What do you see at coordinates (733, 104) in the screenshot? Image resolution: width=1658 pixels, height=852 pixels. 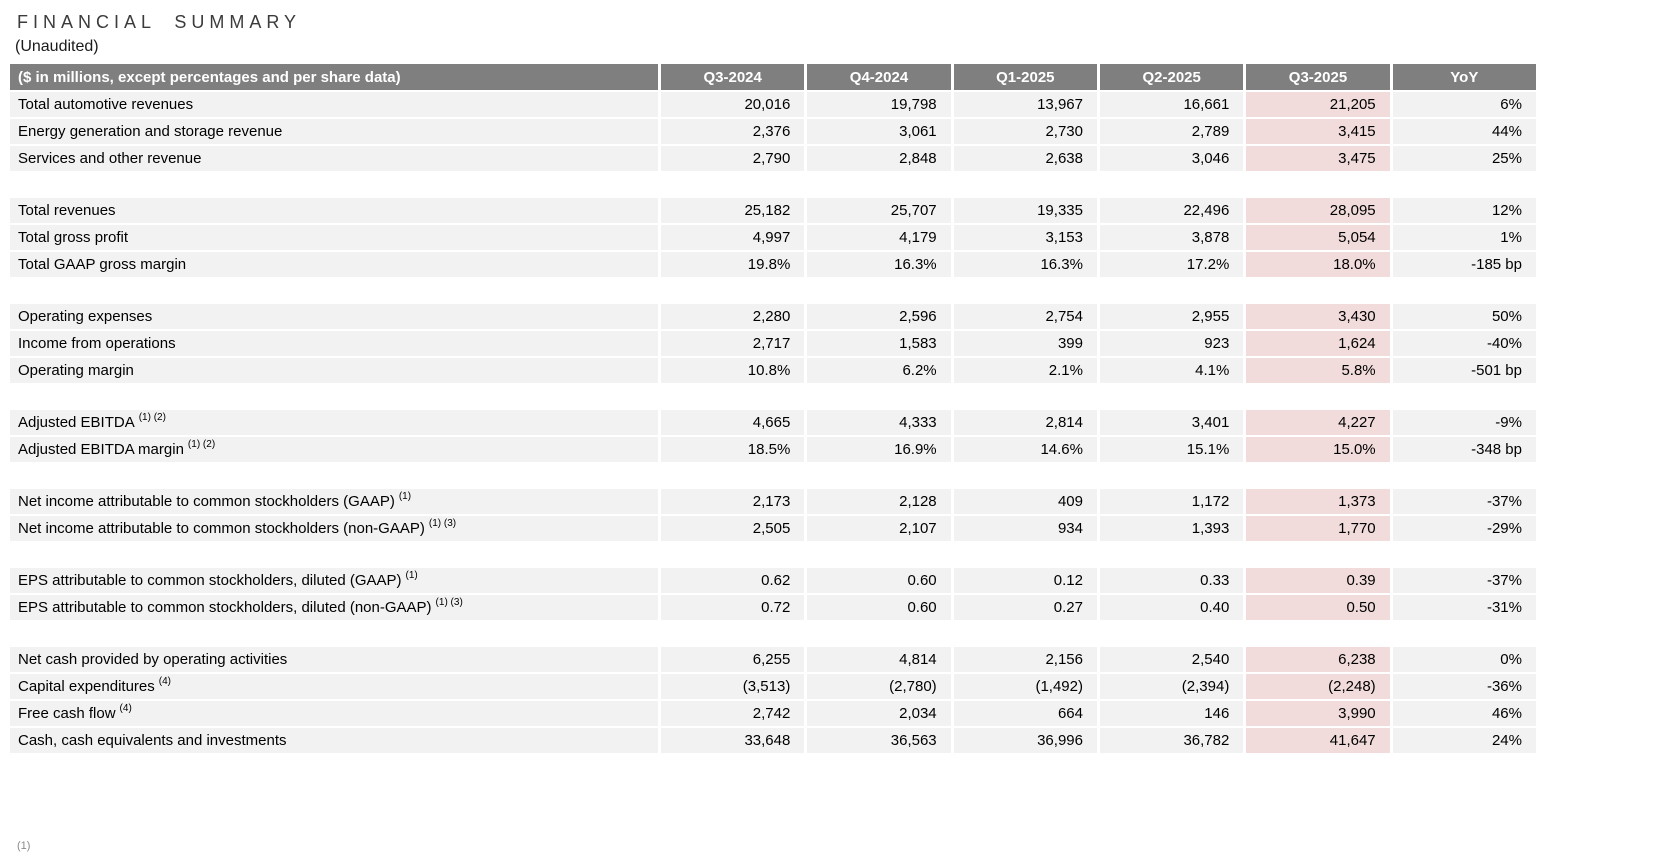 I see `value-cell: 20,016` at bounding box center [733, 104].